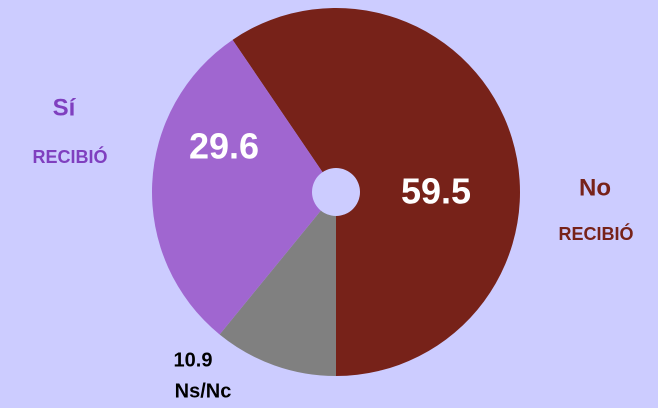 The width and height of the screenshot is (658, 408). What do you see at coordinates (224, 146) in the screenshot?
I see `value-label: 29.6` at bounding box center [224, 146].